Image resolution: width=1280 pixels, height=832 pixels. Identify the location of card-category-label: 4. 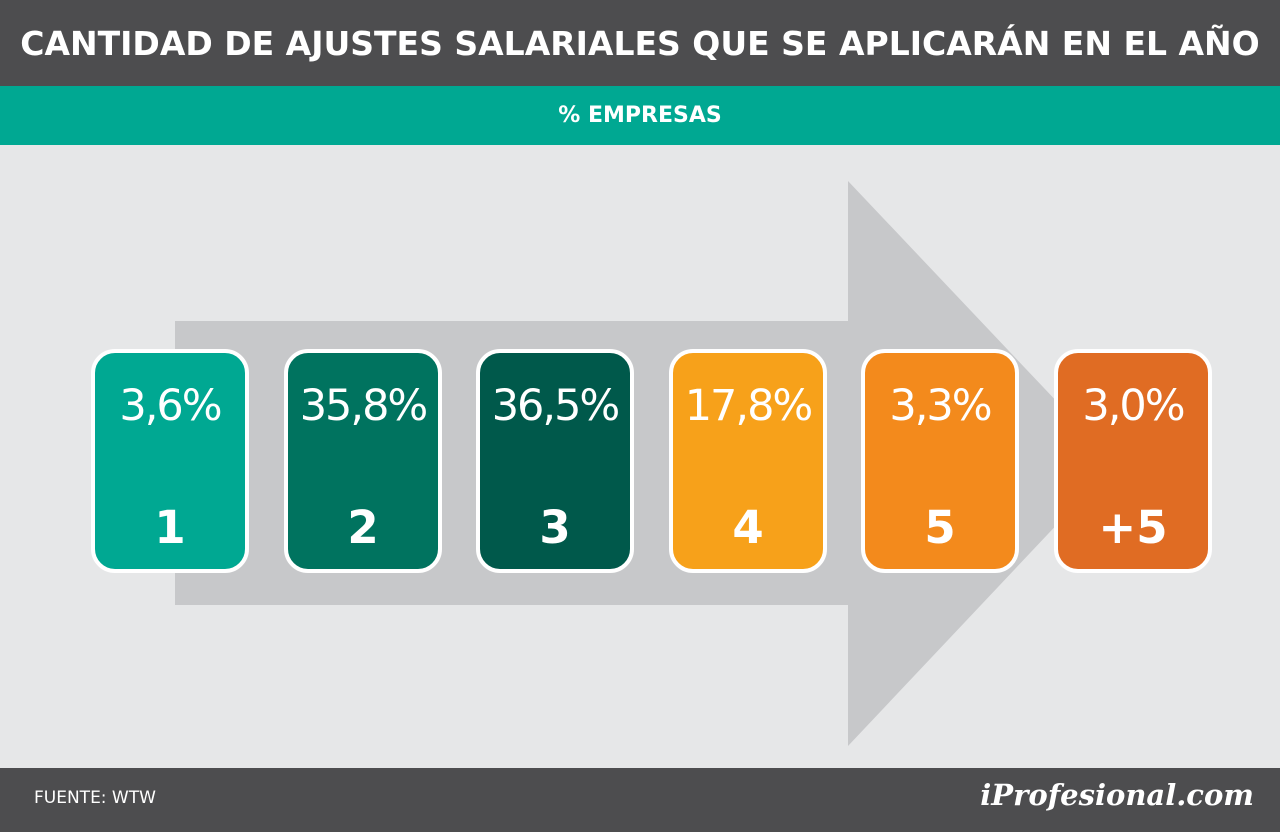
(748, 527).